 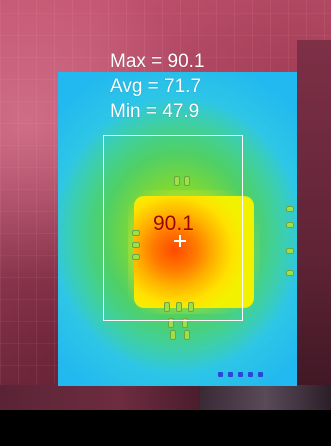 What do you see at coordinates (314, 225) in the screenshot?
I see `board-right-edge` at bounding box center [314, 225].